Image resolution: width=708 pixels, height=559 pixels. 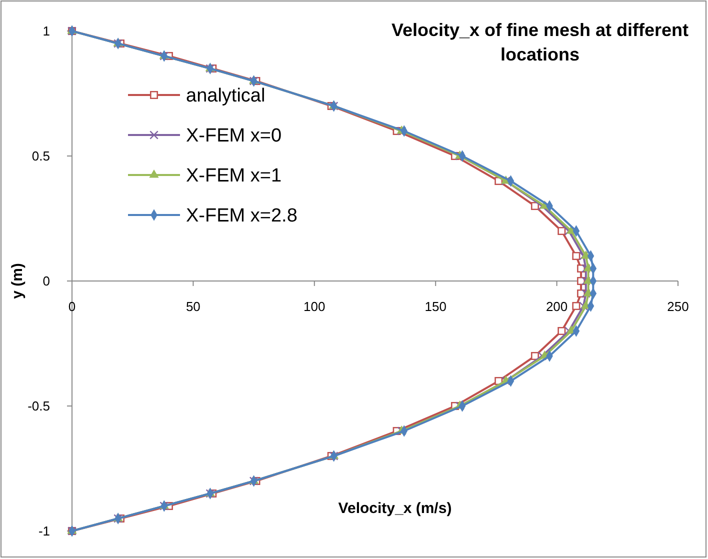 What do you see at coordinates (193, 306) in the screenshot?
I see `x-tick-label: 50` at bounding box center [193, 306].